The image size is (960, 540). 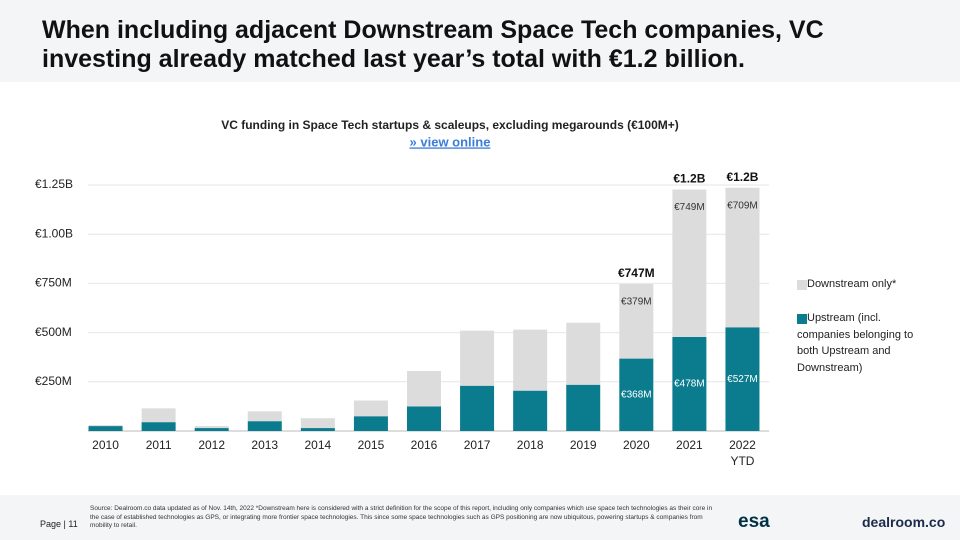 I want to click on x-tick-label: 2016, so click(x=424, y=445).